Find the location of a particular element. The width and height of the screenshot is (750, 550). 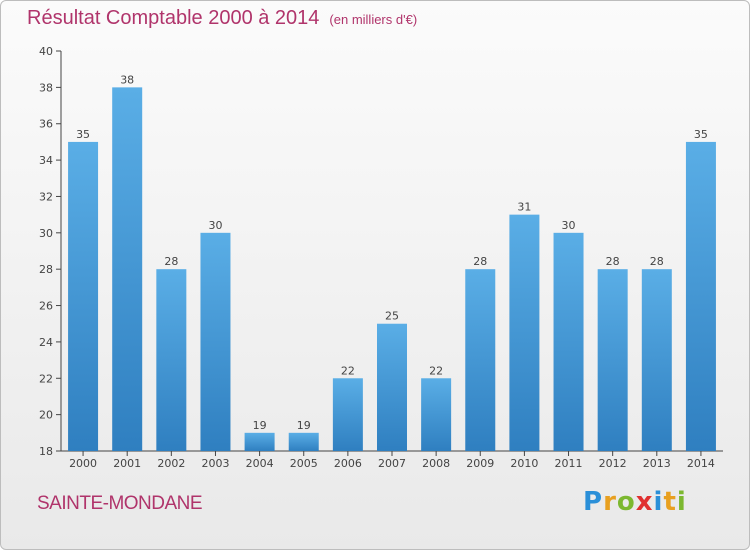

data-label-2014: 35 is located at coordinates (701, 134).